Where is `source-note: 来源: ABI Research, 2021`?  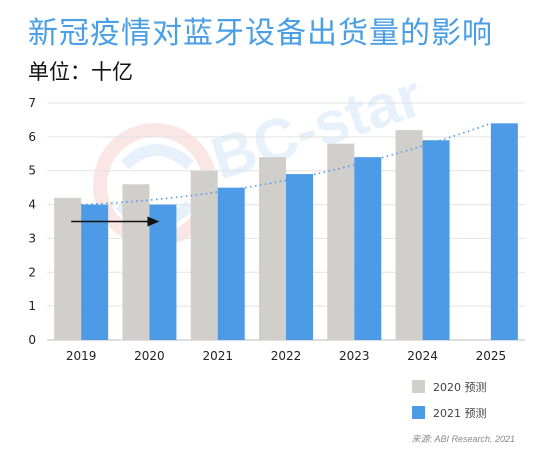
source-note: 来源: ABI Research, 2021 is located at coordinates (463, 439).